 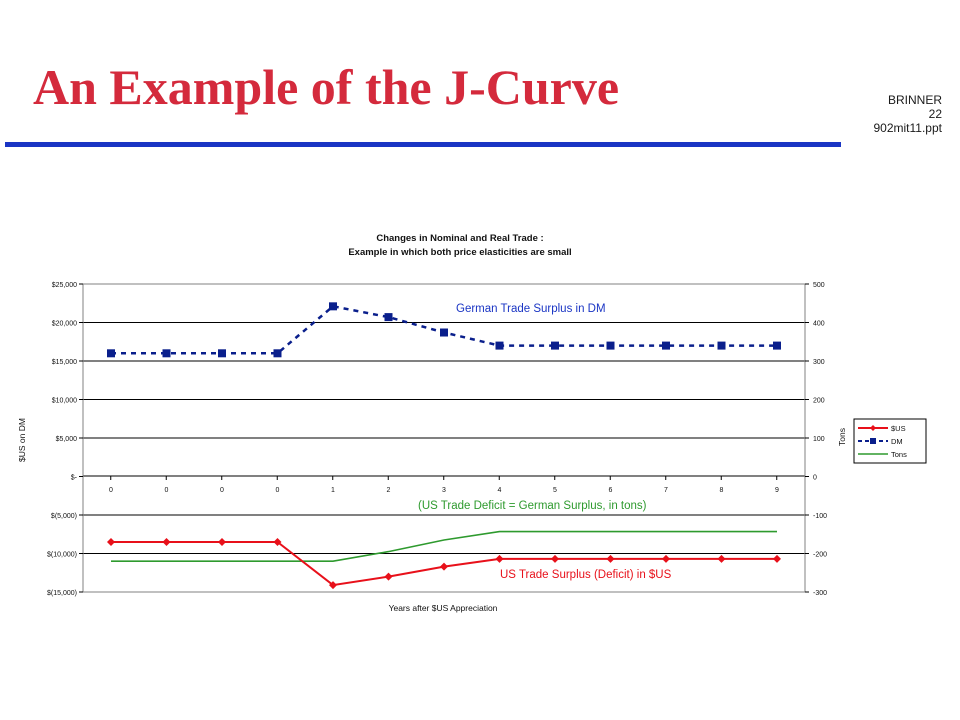 I want to click on left-tick-label: $20,000, so click(x=64, y=324).